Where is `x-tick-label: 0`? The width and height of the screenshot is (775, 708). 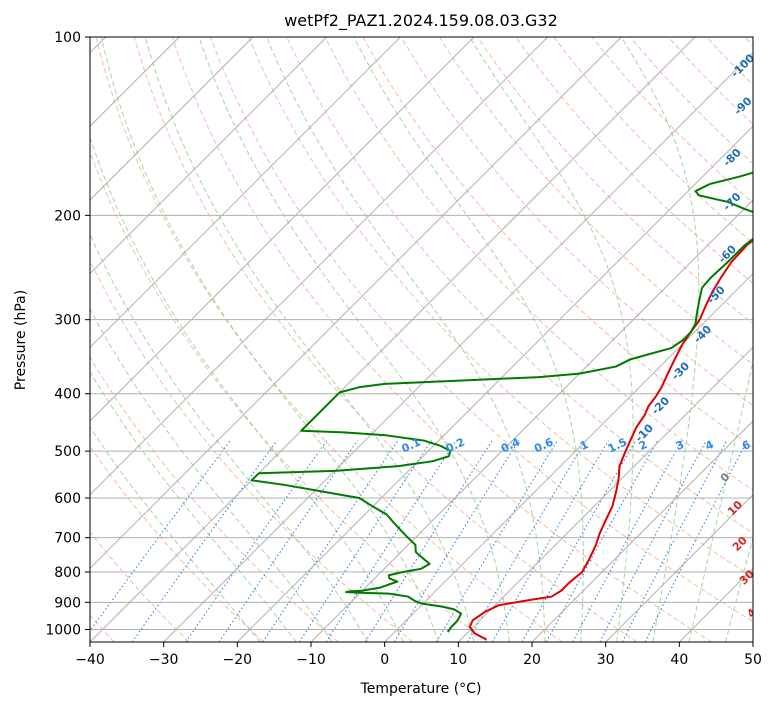 x-tick-label: 0 is located at coordinates (384, 660).